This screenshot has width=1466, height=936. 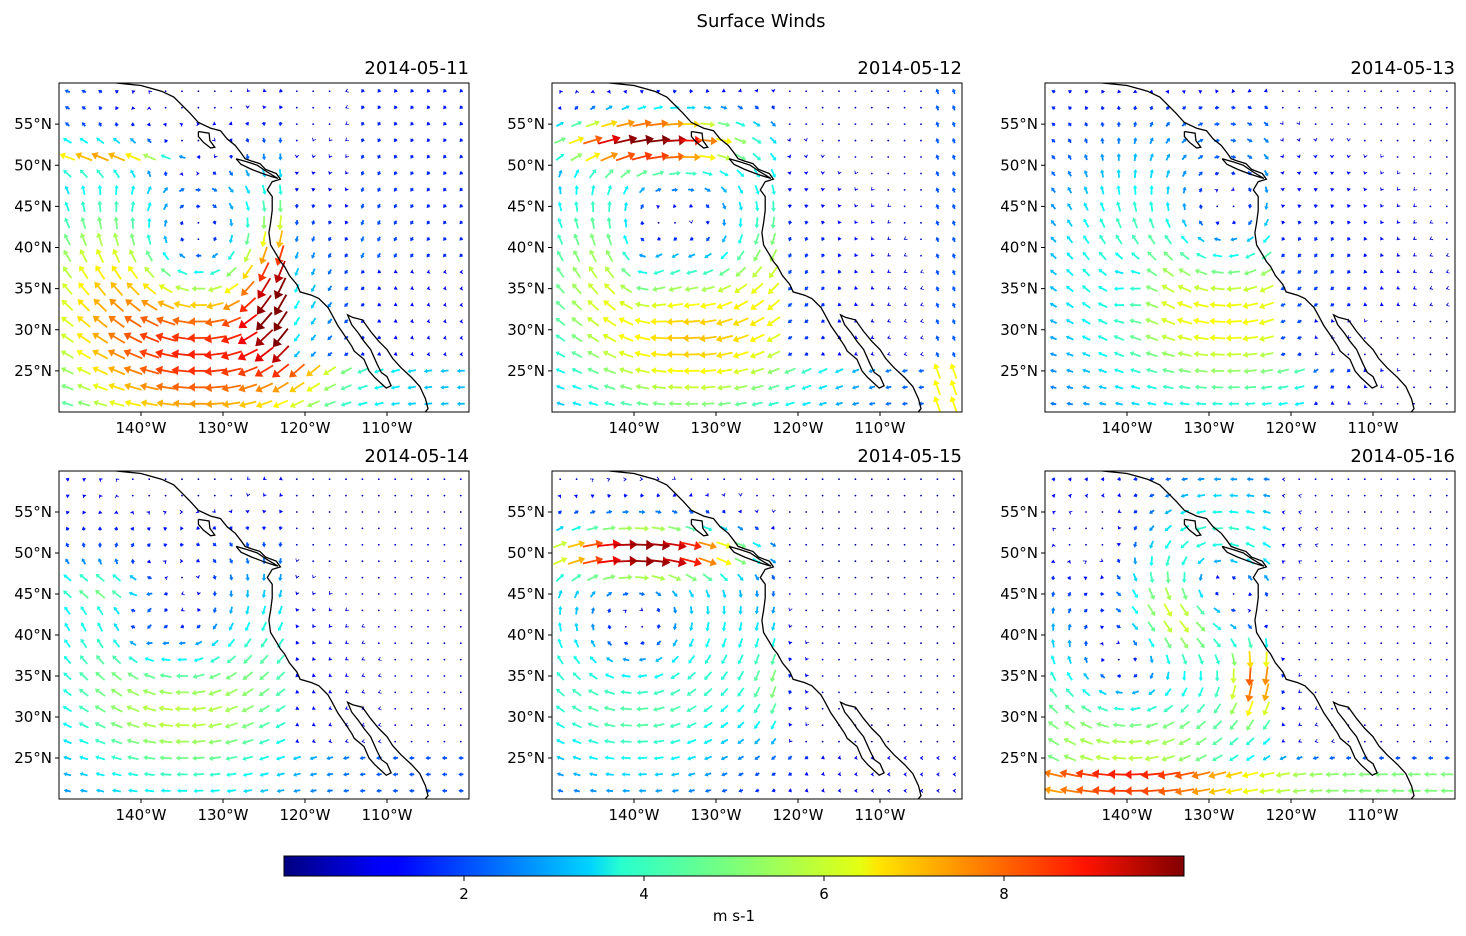 What do you see at coordinates (1373, 428) in the screenshot?
I see `x-tick-label: 110°W` at bounding box center [1373, 428].